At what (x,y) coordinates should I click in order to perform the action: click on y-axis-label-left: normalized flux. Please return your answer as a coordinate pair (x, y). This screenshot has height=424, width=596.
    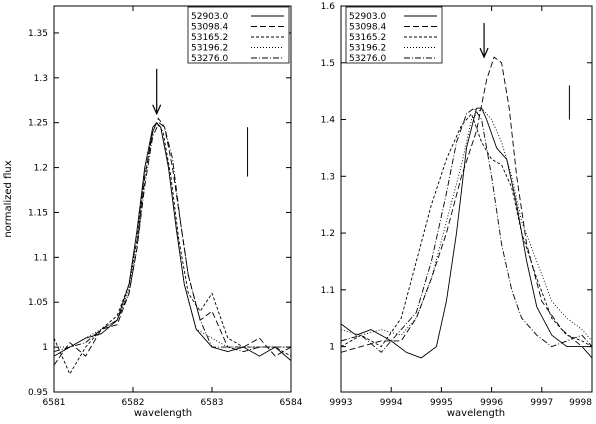
    Looking at the image, I should click on (8, 198).